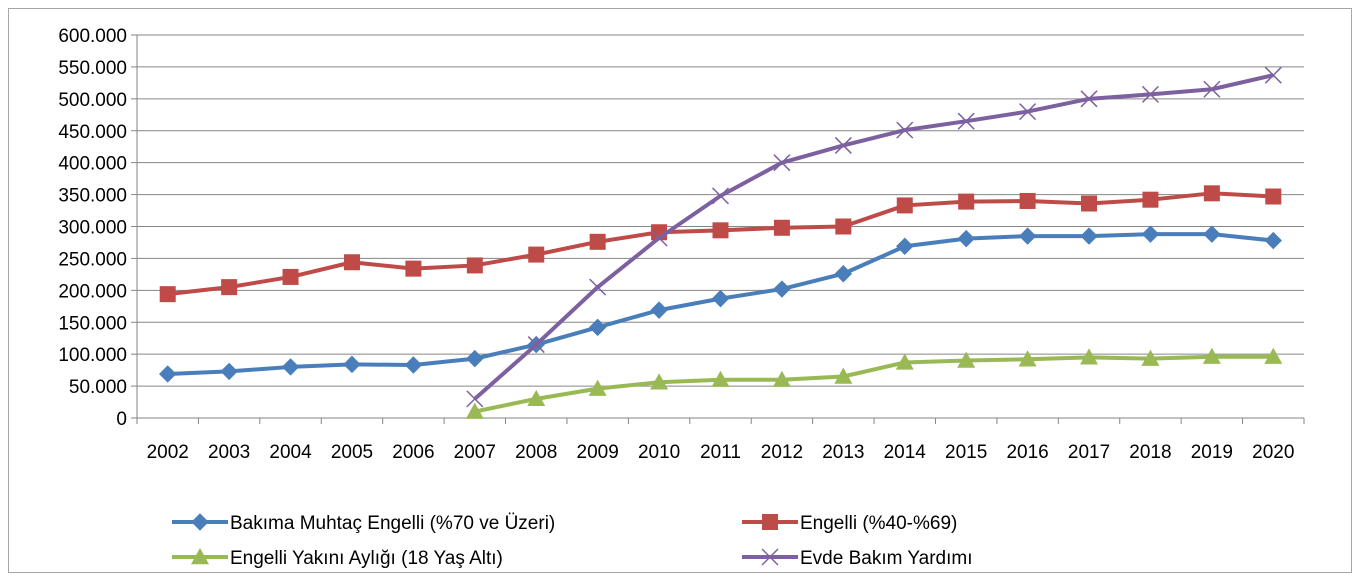  I want to click on x-tick-label: 2011, so click(720, 452).